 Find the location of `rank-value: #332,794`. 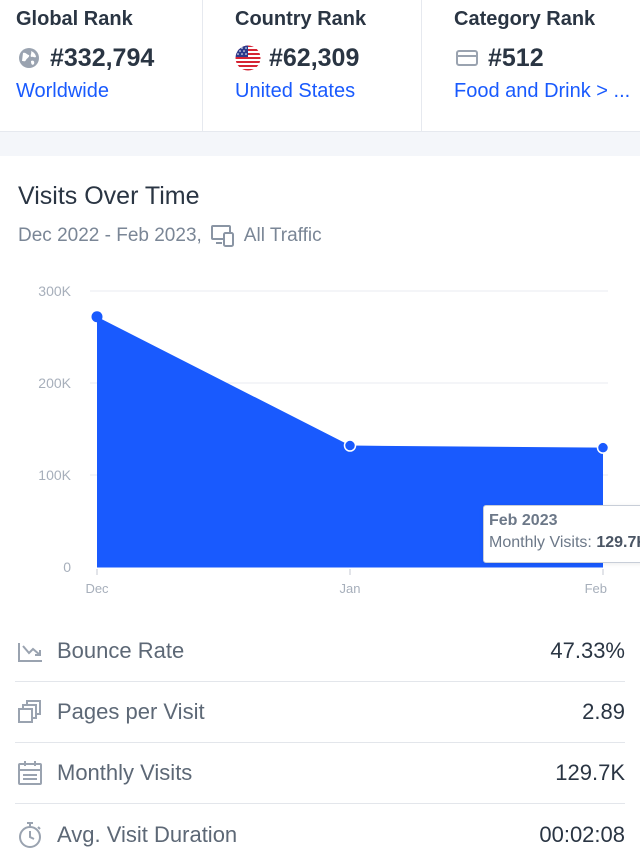

rank-value: #332,794 is located at coordinates (102, 57).